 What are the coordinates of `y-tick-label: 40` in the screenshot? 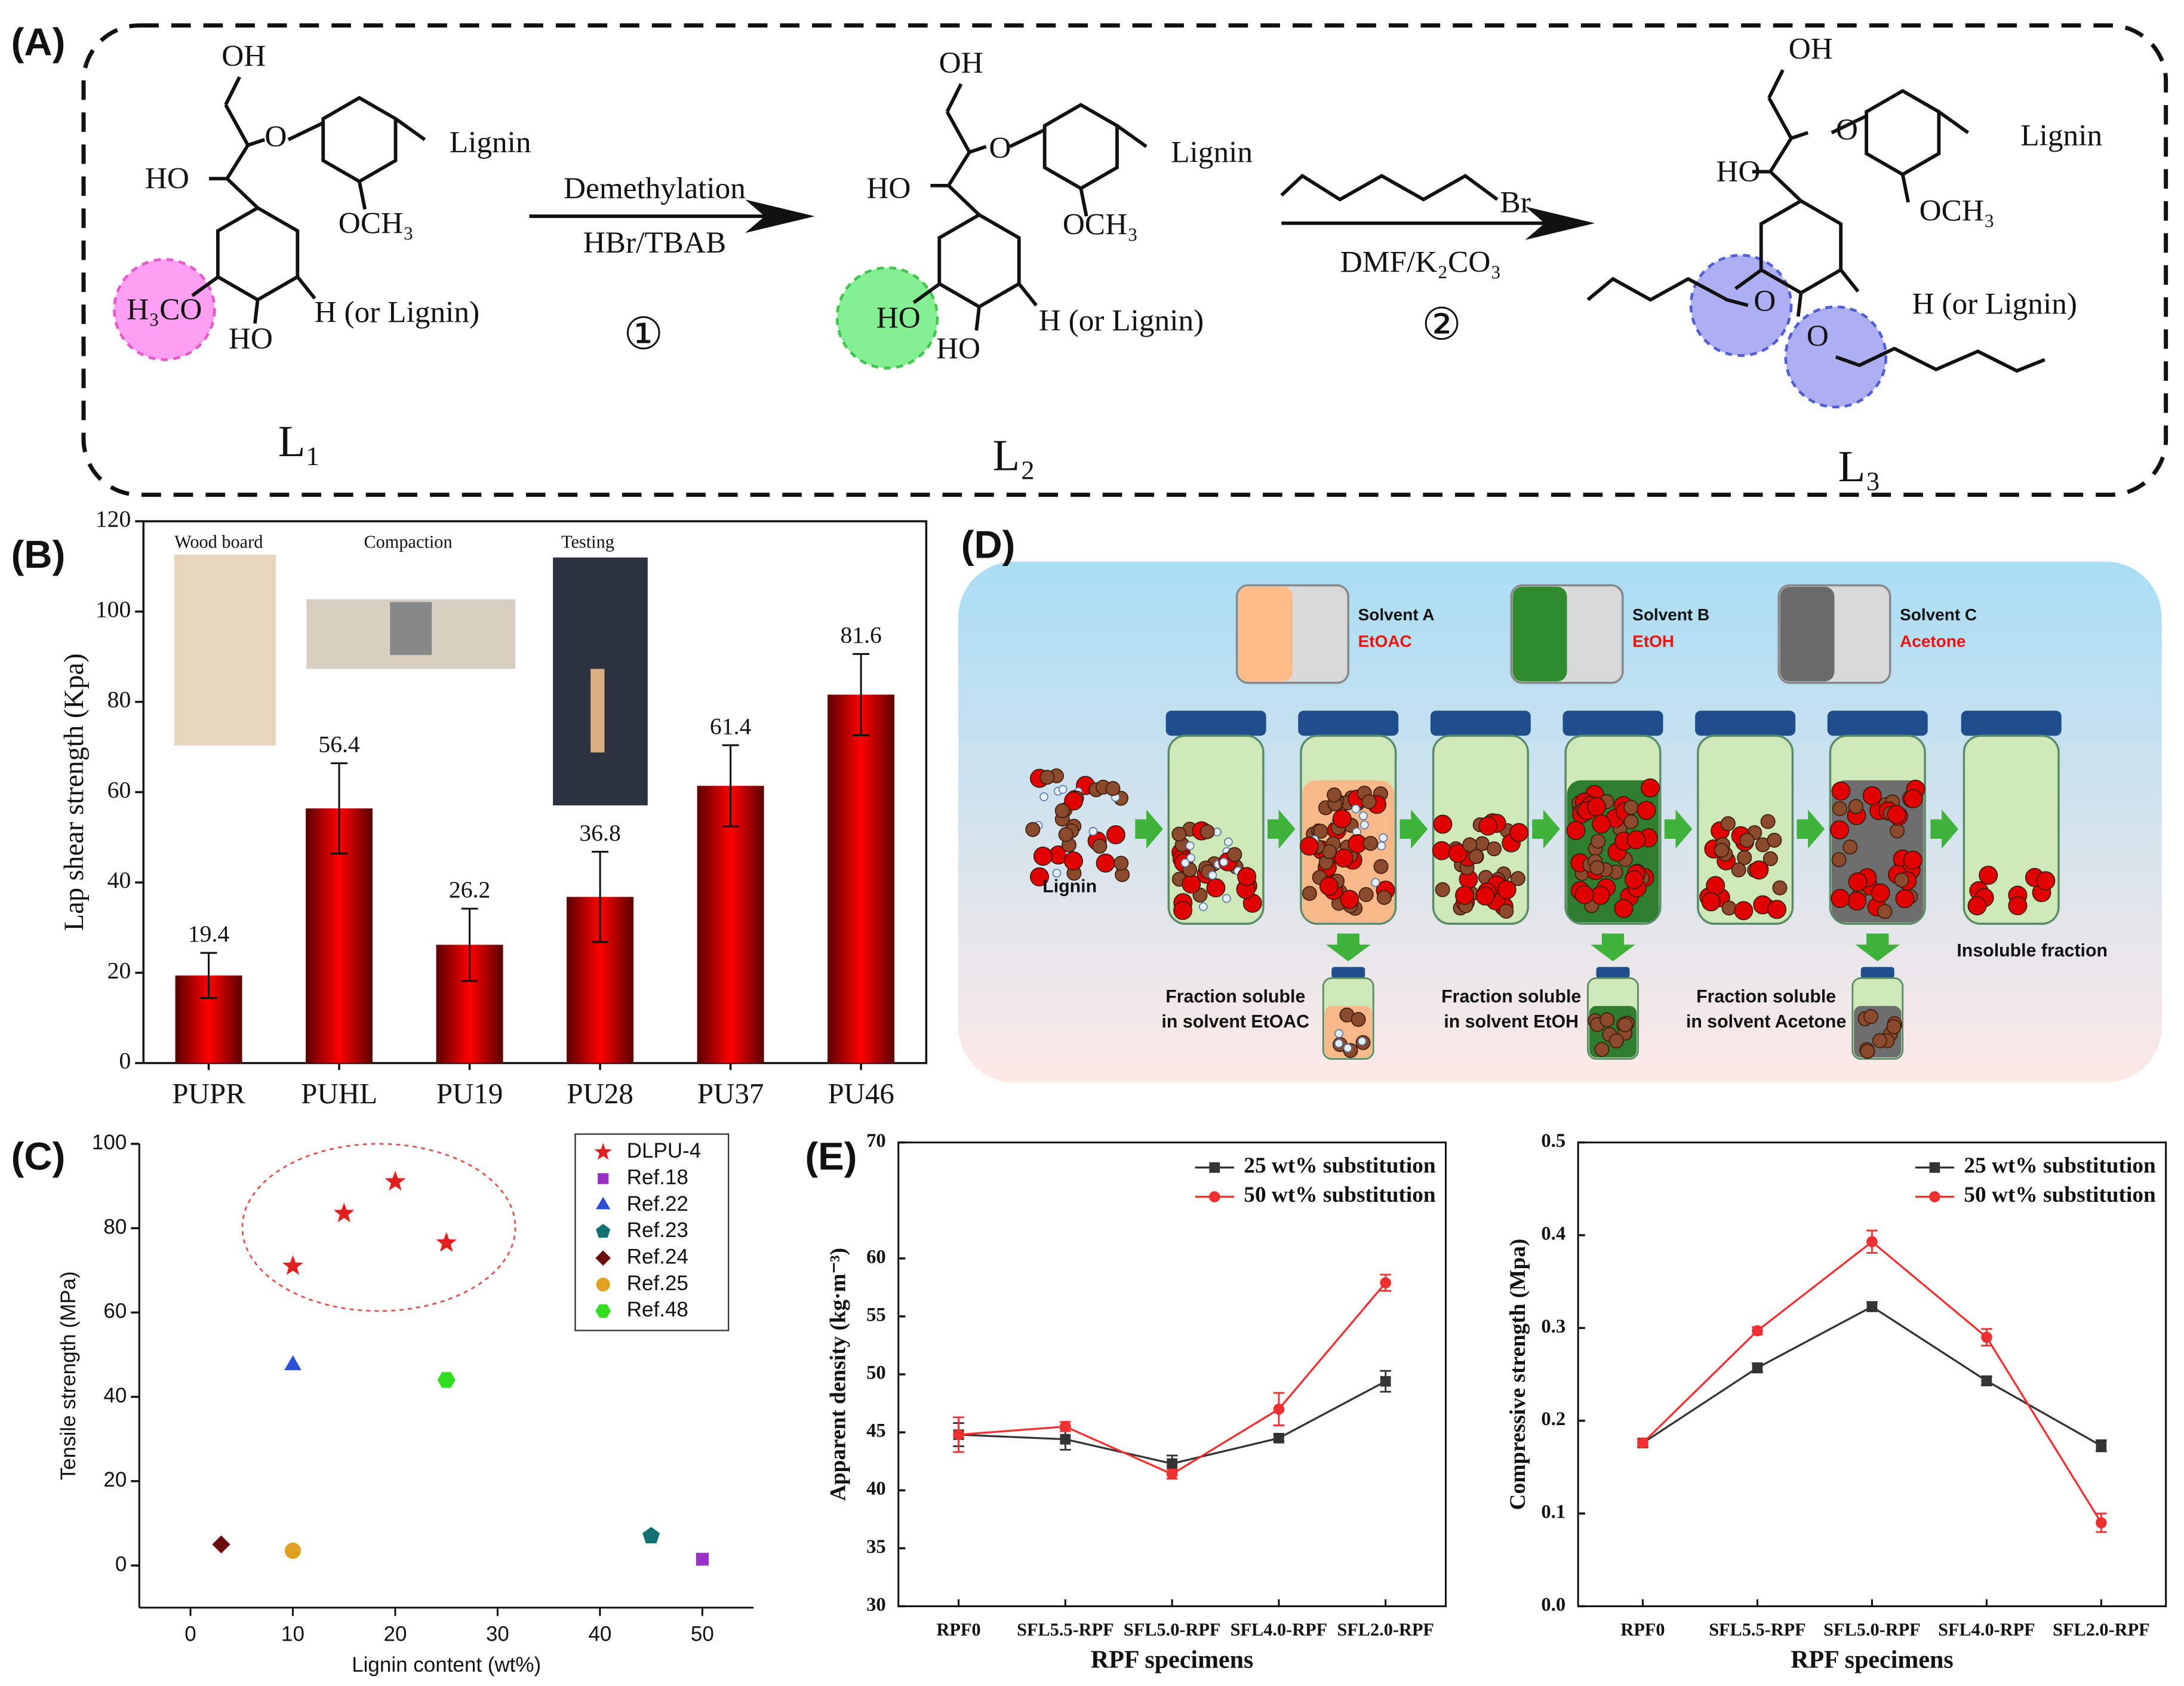 It's located at (119, 880).